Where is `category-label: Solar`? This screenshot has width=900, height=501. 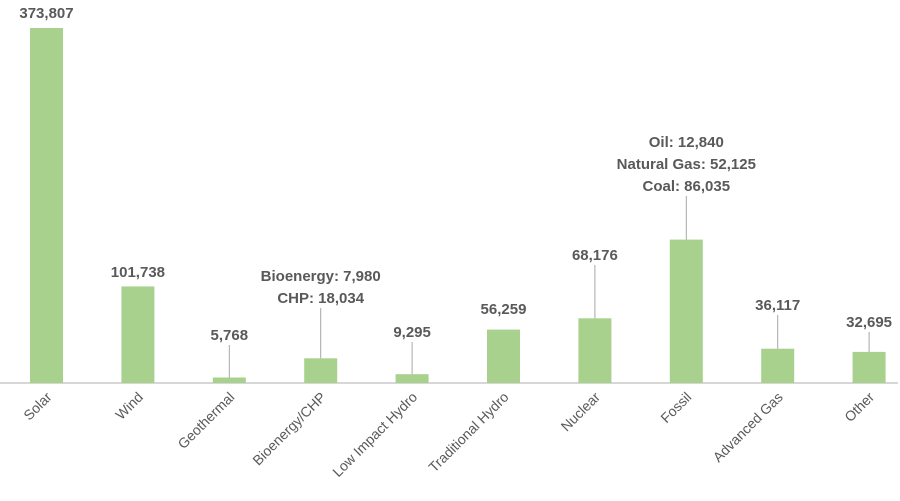
category-label: Solar is located at coordinates (37, 406).